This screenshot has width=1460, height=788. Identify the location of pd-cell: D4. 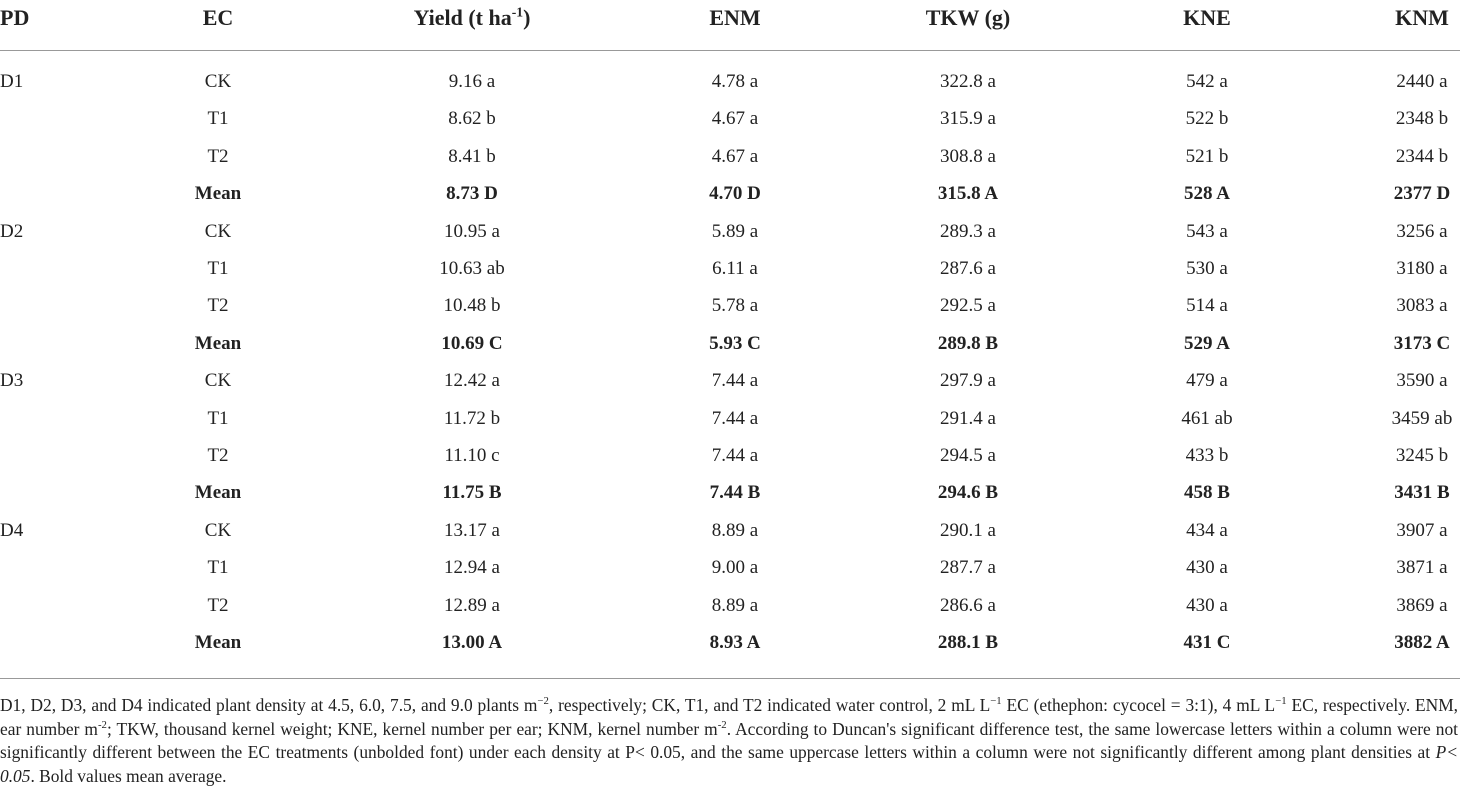
(12, 530).